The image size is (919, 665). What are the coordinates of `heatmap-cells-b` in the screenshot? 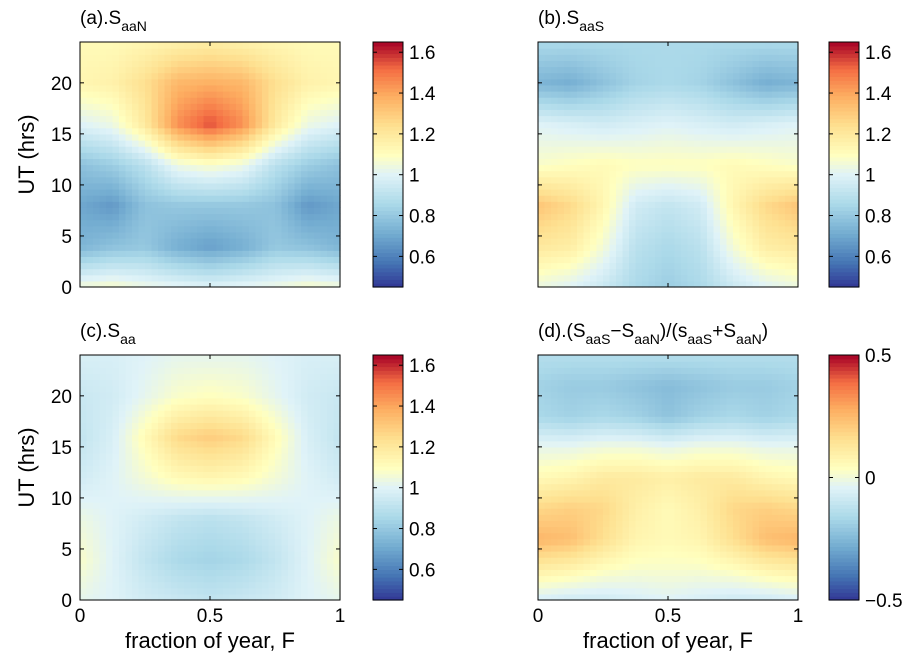 It's located at (668, 165).